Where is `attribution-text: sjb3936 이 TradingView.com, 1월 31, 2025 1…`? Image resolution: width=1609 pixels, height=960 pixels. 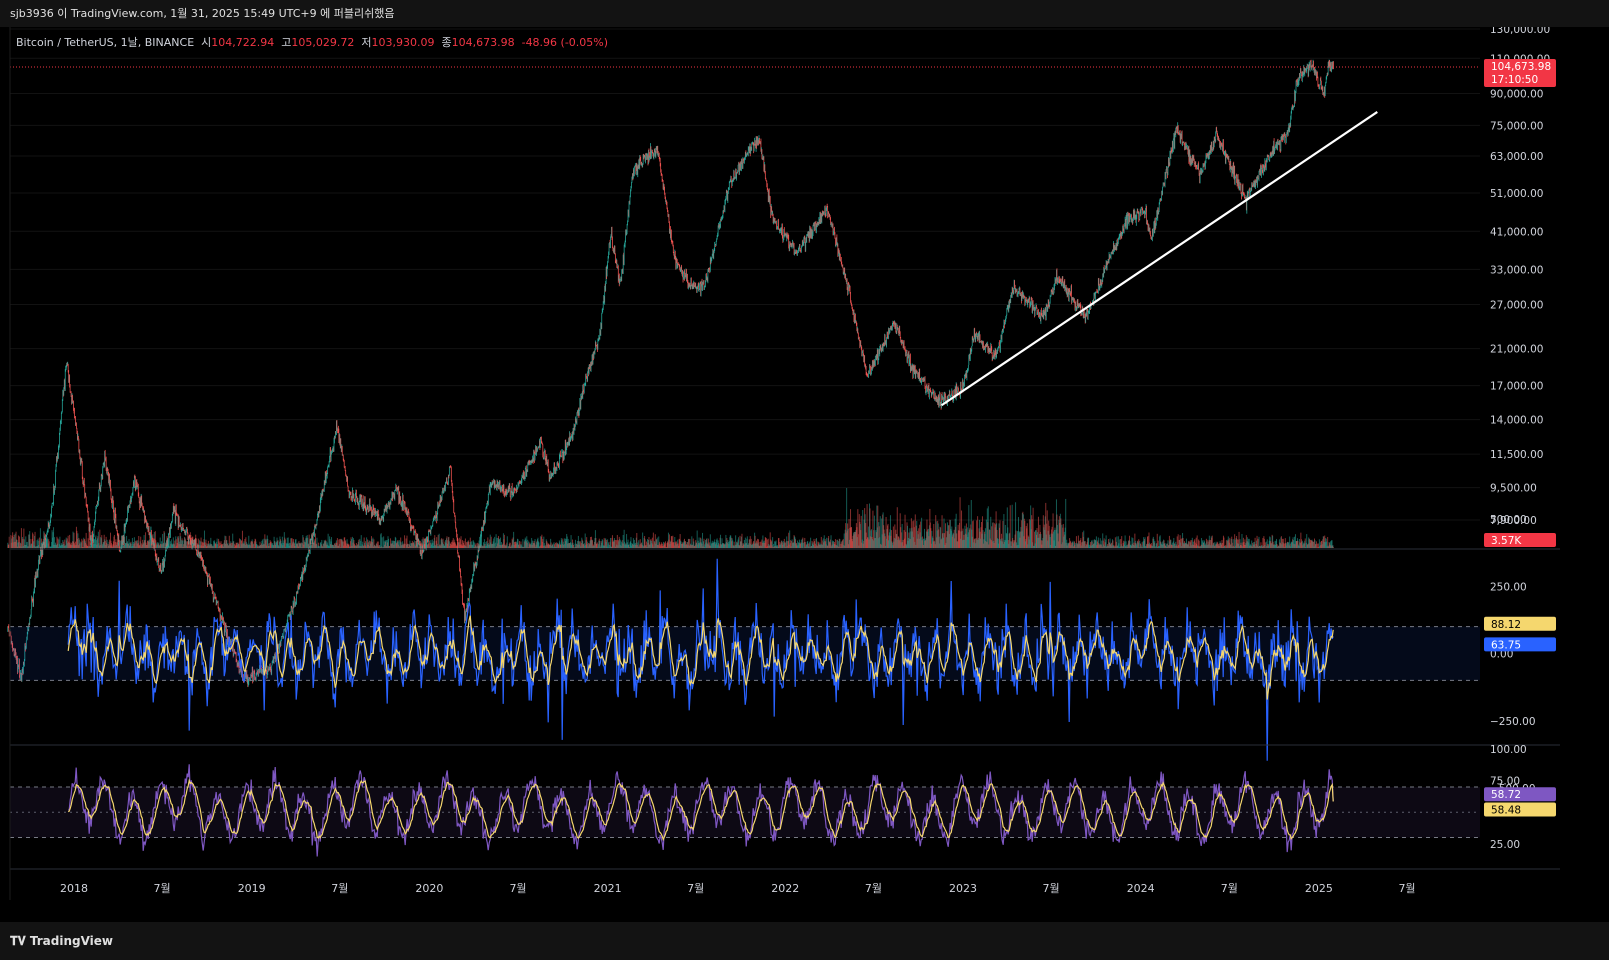
attribution-text: sjb3936 이 TradingView.com, 1월 31, 2025 1… is located at coordinates (202, 13).